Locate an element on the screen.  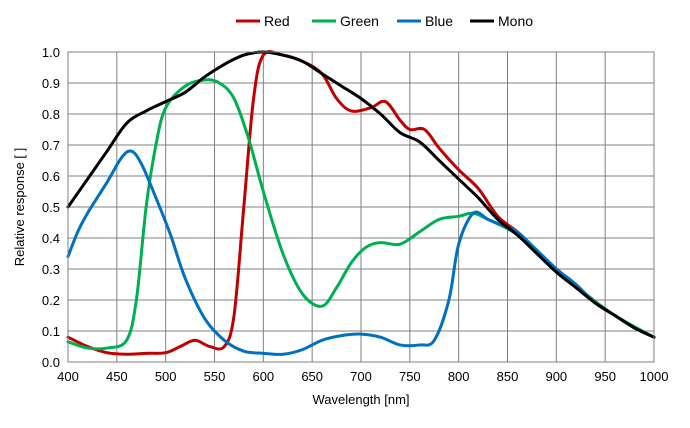
x-tick-label: 950 is located at coordinates (605, 376).